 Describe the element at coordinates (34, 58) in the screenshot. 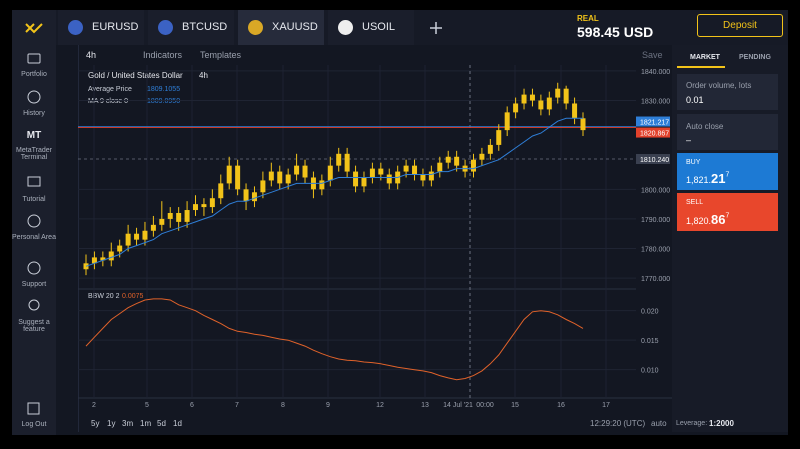

I see `portfolio-icon` at that location.